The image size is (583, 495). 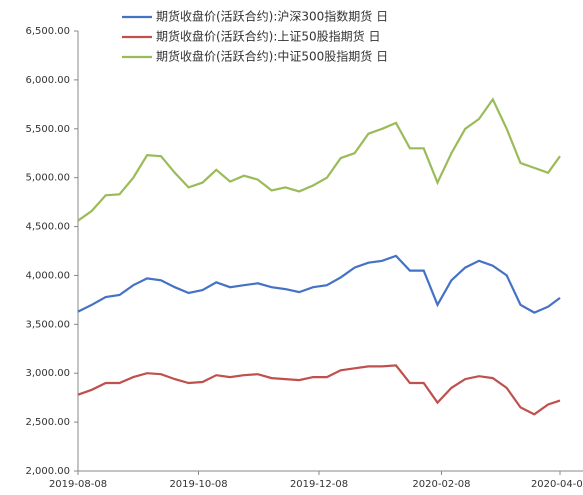 I want to click on y-tick-label: 3,000.00, so click(x=47, y=373).